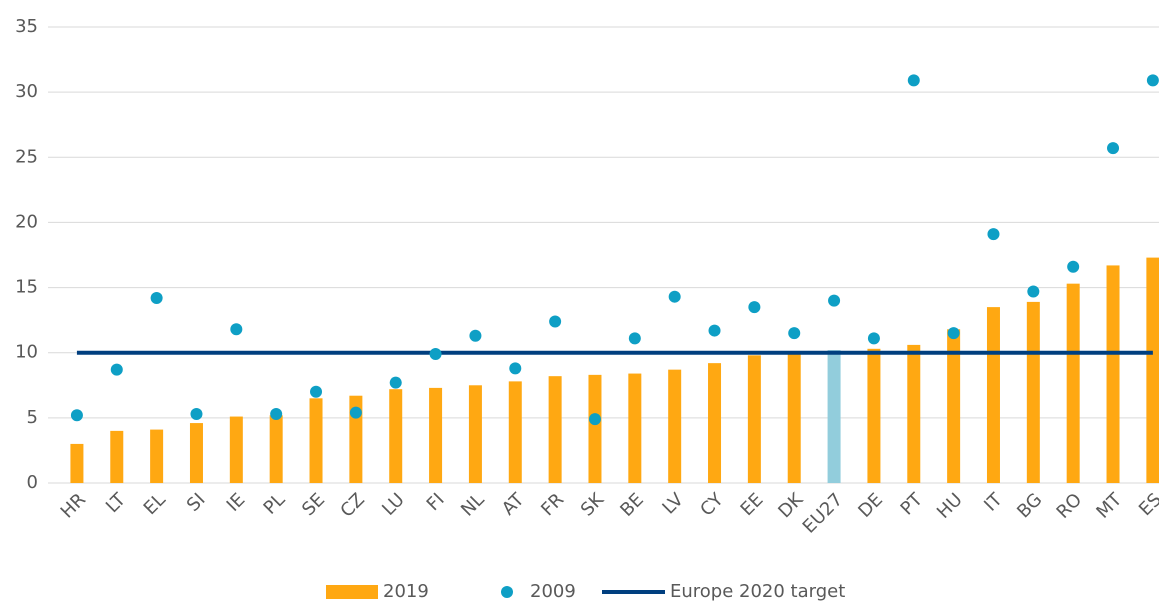  Describe the element at coordinates (436, 502) in the screenshot. I see `x-tick-label: FI` at that location.